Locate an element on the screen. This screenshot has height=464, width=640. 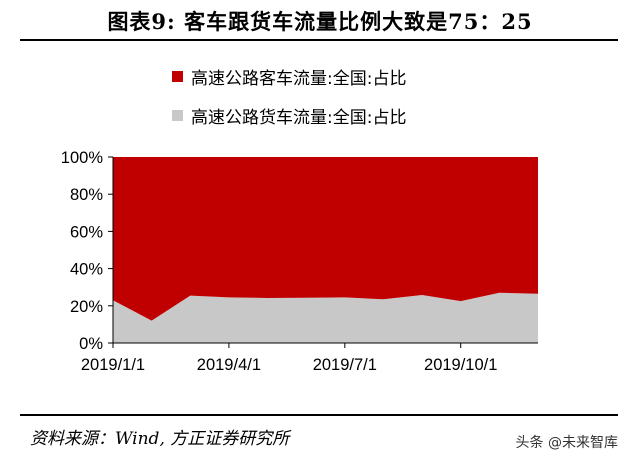
y-tick-label: 20% is located at coordinates (86, 307).